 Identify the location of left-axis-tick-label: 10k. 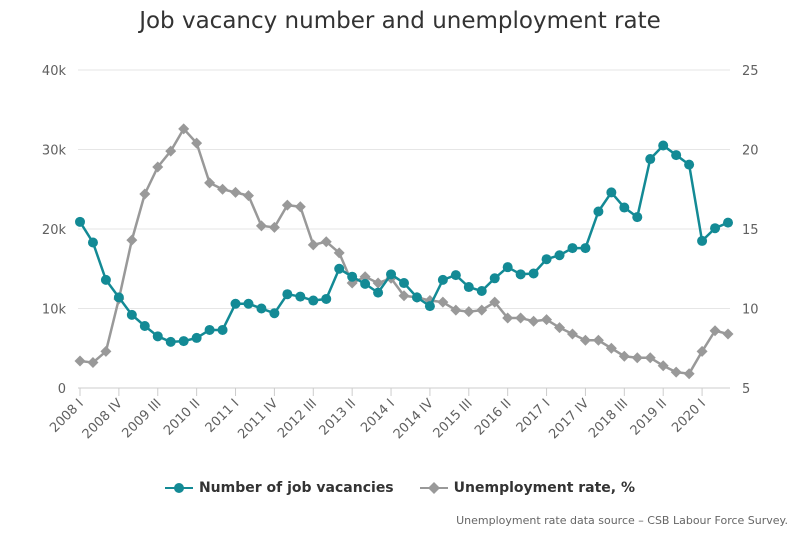
(54, 310).